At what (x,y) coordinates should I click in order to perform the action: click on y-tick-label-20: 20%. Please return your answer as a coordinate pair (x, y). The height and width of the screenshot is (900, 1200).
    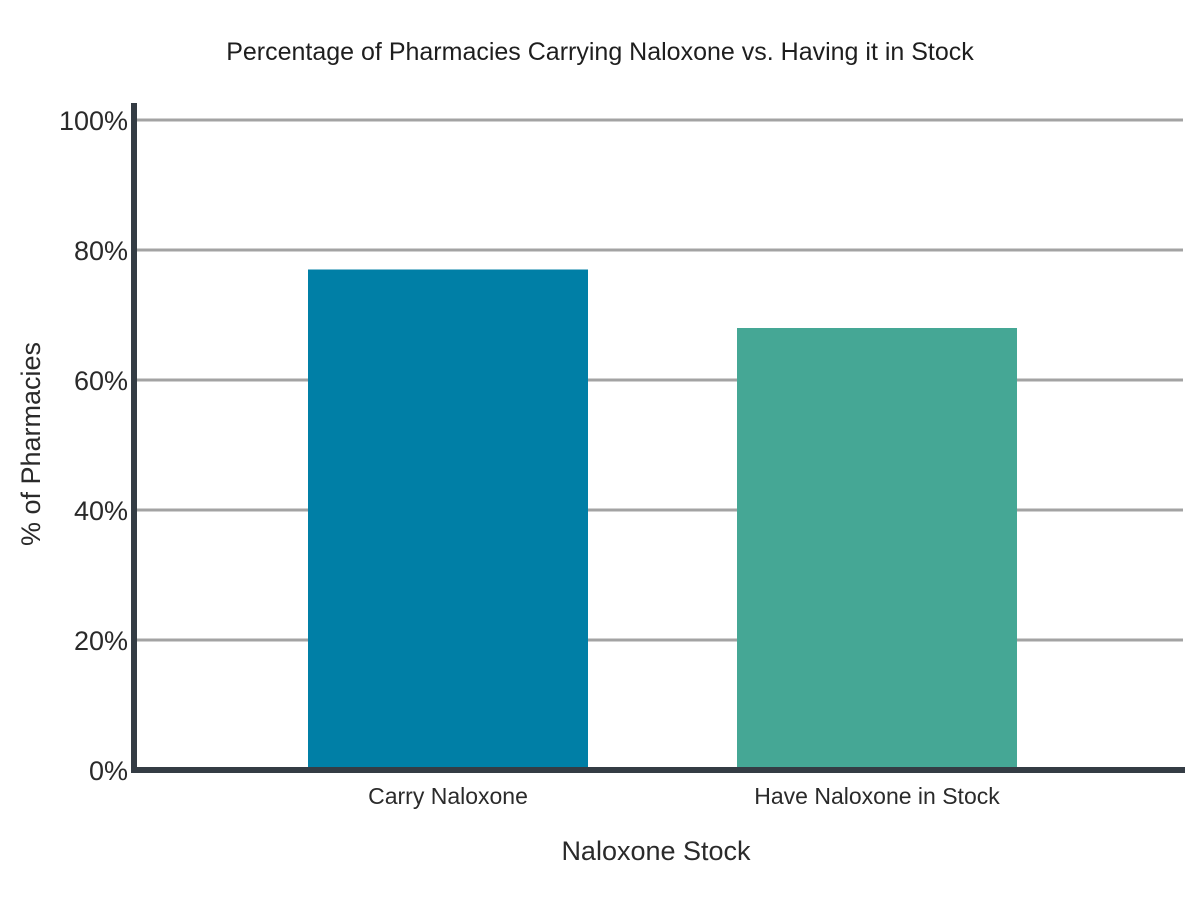
    Looking at the image, I should click on (101, 641).